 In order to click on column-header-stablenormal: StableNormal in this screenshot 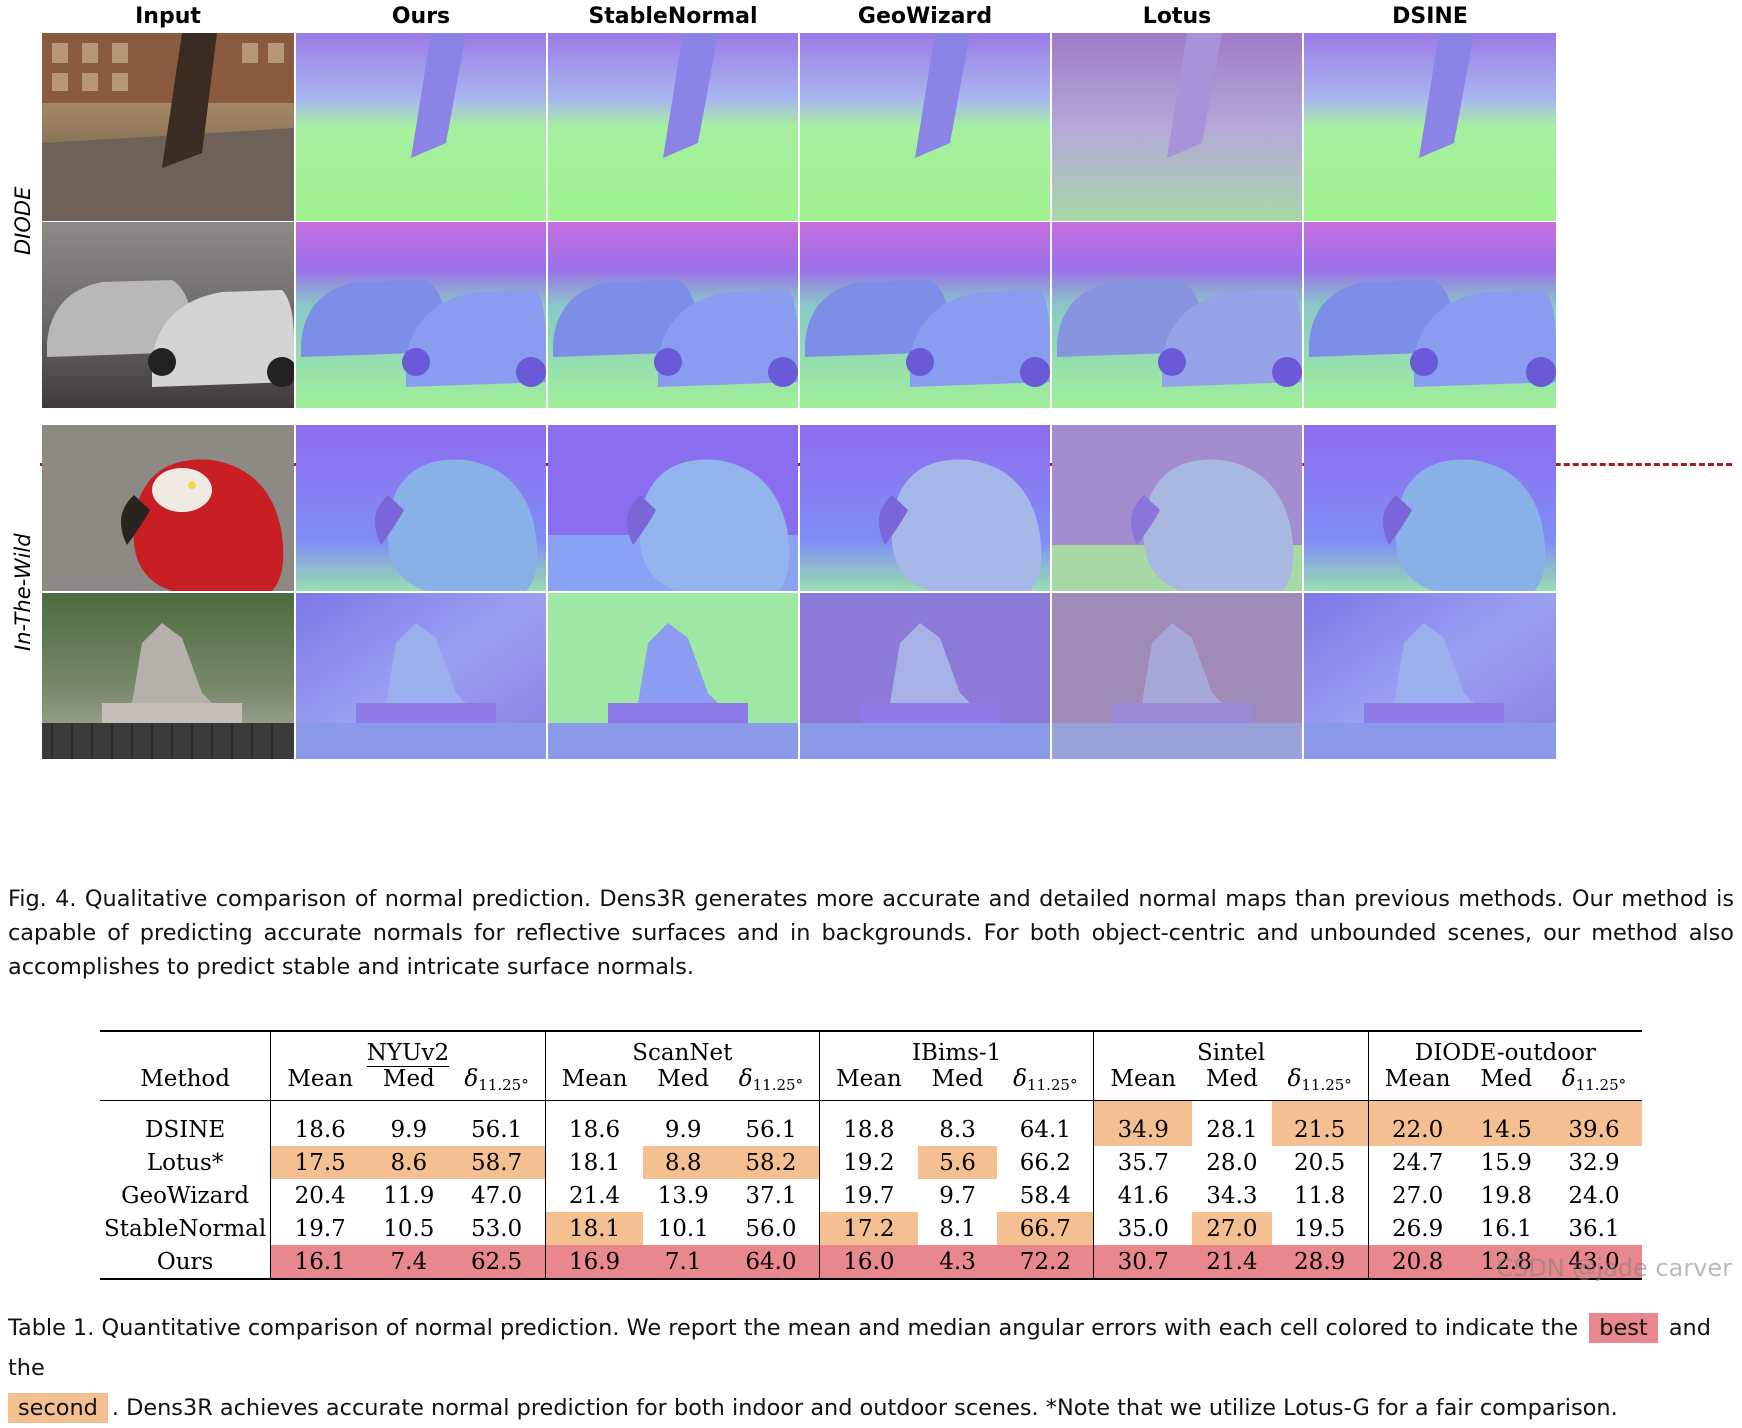, I will do `click(673, 16)`.